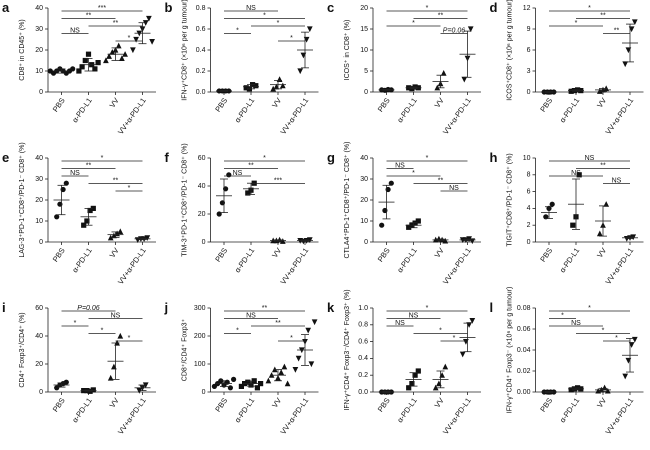 This screenshot has height=450, width=650. I want to click on y-tick-label: 8, so click(529, 175).